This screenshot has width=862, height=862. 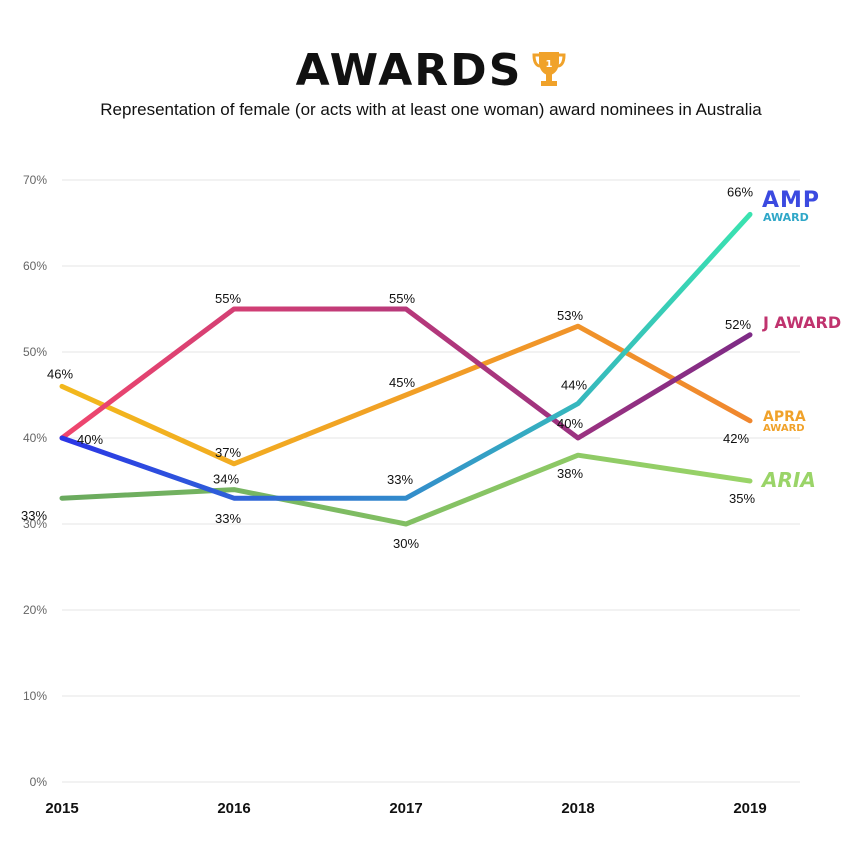 What do you see at coordinates (406, 489) in the screenshot?
I see `series-line-aria` at bounding box center [406, 489].